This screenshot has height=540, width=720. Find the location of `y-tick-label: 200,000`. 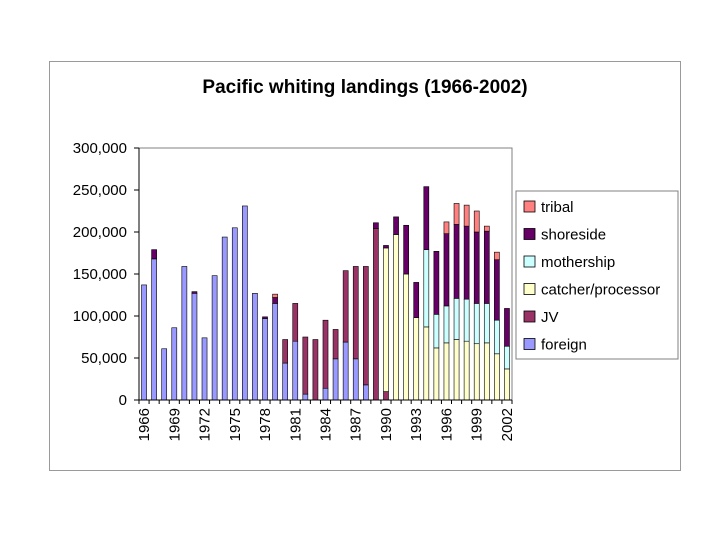

y-tick-label: 200,000 is located at coordinates (100, 232).